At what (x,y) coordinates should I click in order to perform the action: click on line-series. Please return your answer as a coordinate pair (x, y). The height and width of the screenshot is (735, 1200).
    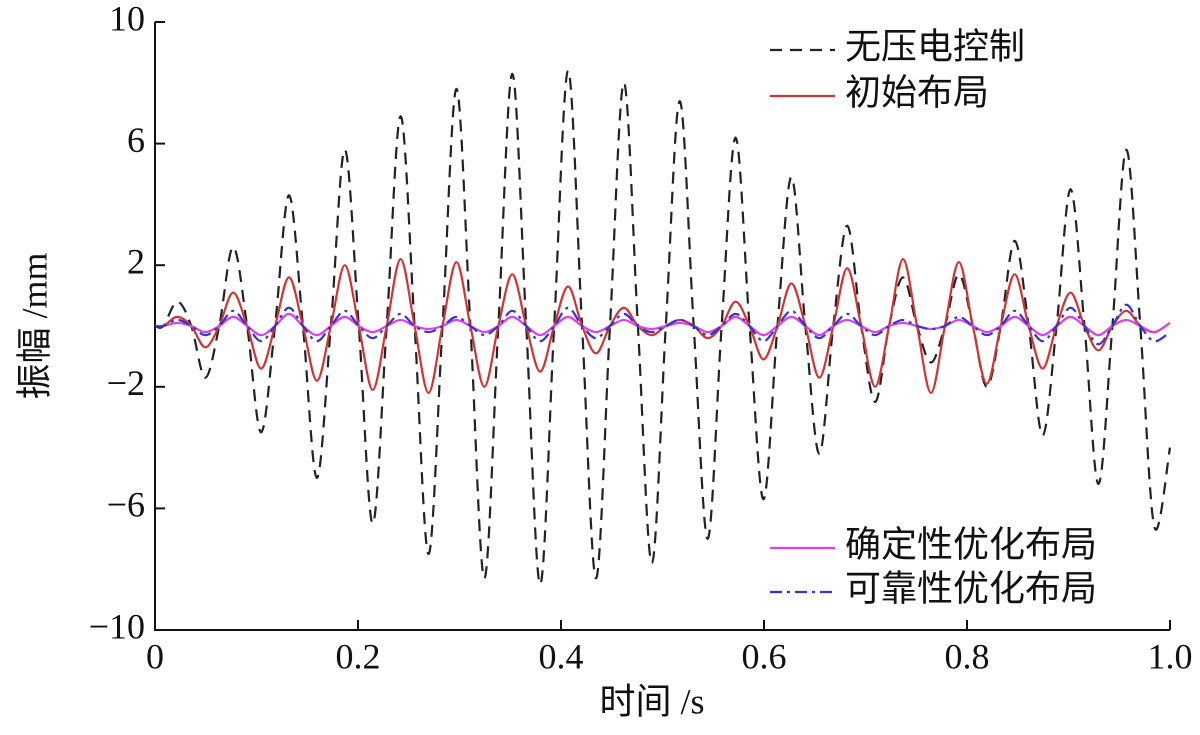
    Looking at the image, I should click on (662, 324).